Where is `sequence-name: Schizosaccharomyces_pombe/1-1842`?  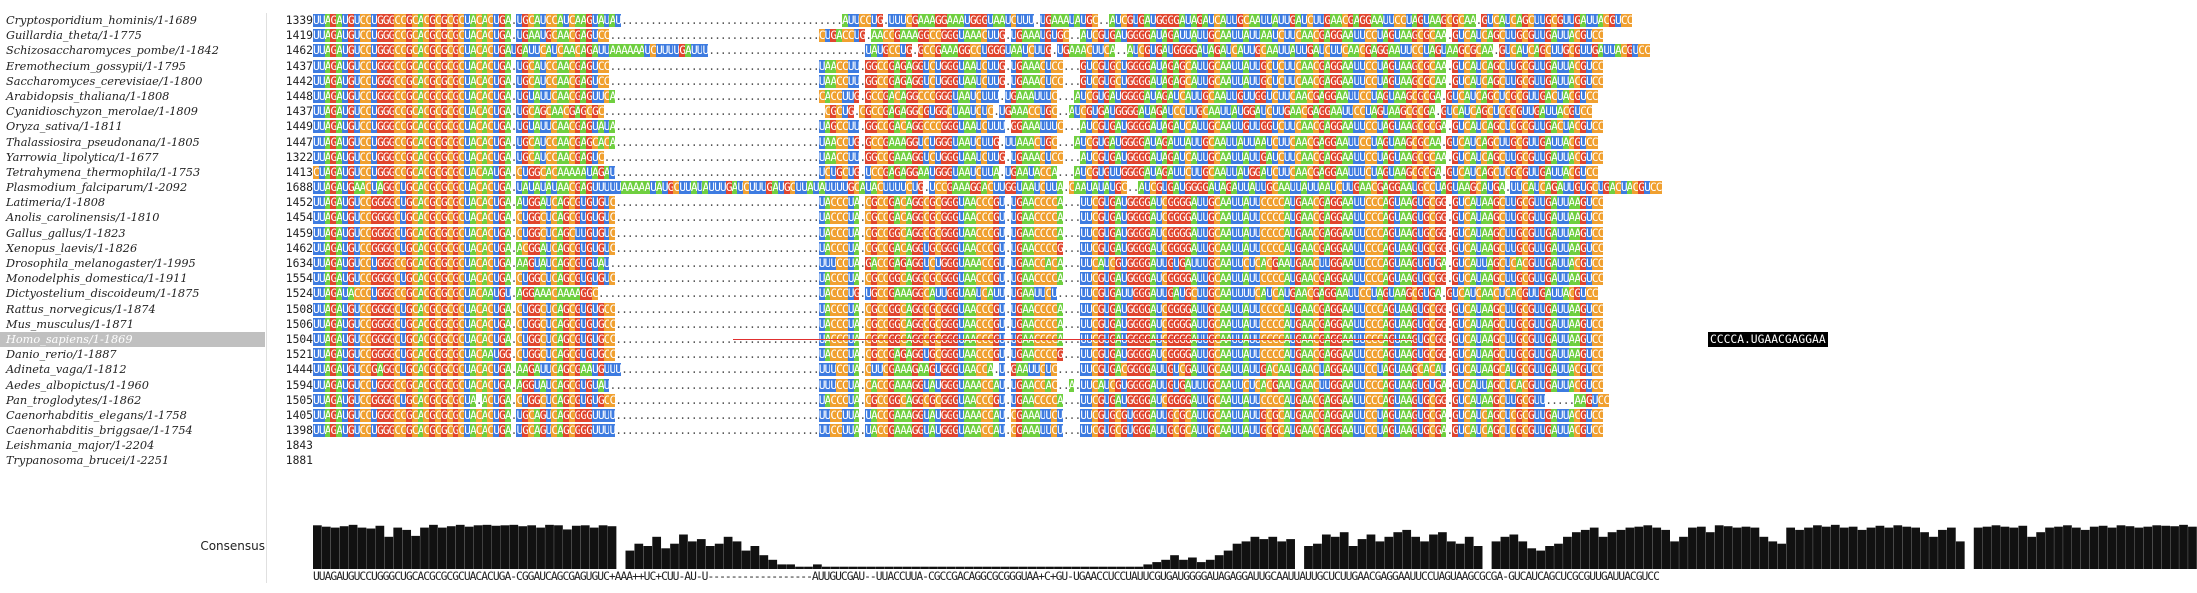
sequence-name: Schizosaccharomyces_pombe/1-1842 is located at coordinates (112, 51).